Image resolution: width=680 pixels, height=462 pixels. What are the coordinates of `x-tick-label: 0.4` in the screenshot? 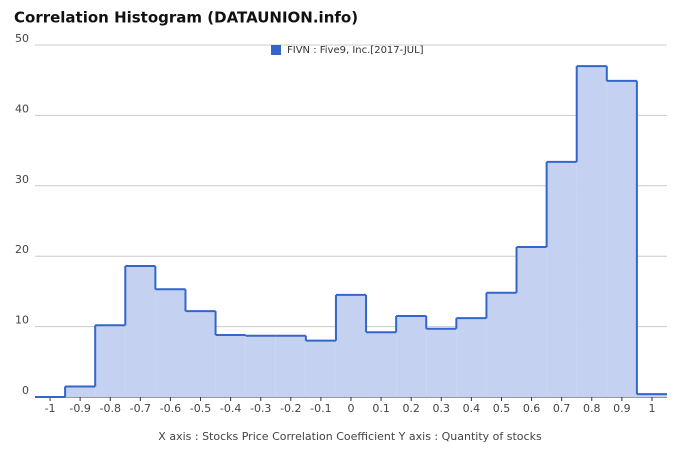 It's located at (472, 408).